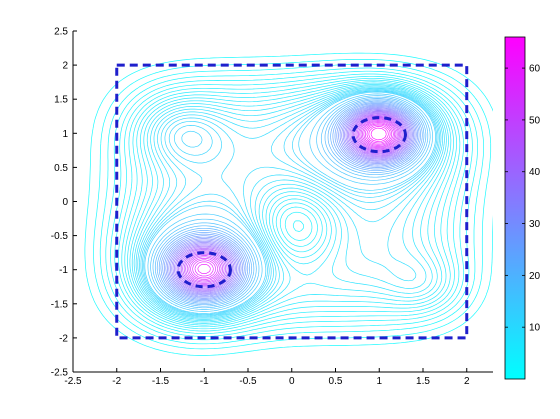 The height and width of the screenshot is (419, 560). What do you see at coordinates (248, 381) in the screenshot?
I see `x-tick-label: -0.5` at bounding box center [248, 381].